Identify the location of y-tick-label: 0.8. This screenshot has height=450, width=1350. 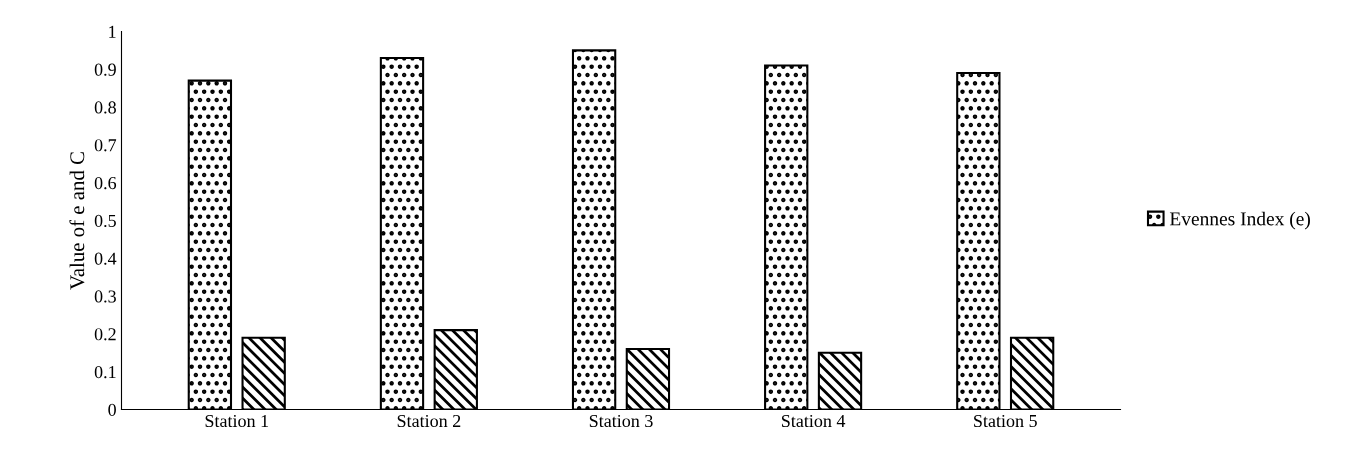
(105, 107).